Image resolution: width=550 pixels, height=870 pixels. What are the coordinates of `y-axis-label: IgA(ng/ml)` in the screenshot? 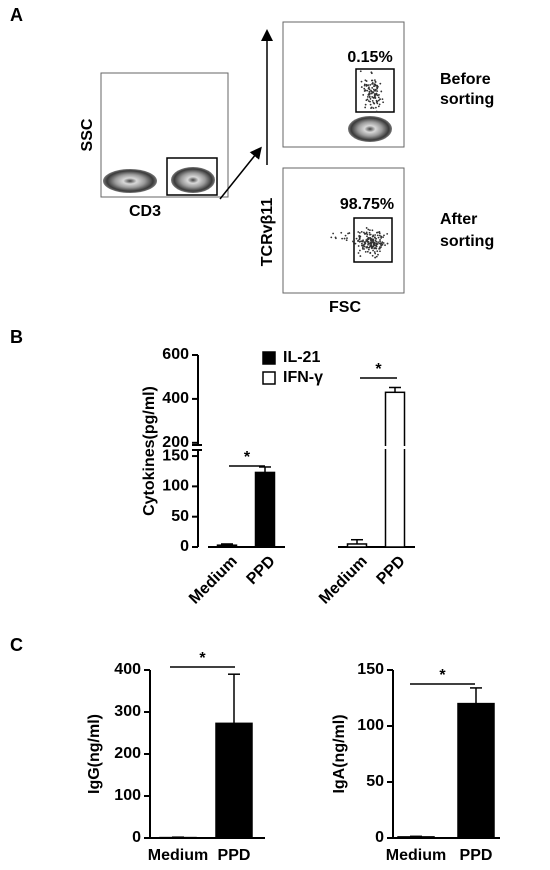 It's located at (339, 753).